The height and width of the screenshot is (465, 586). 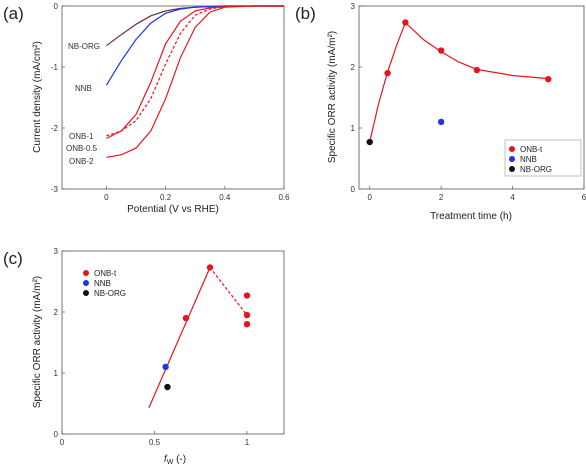 What do you see at coordinates (81, 161) in the screenshot?
I see `label-onb-2: ONB-2` at bounding box center [81, 161].